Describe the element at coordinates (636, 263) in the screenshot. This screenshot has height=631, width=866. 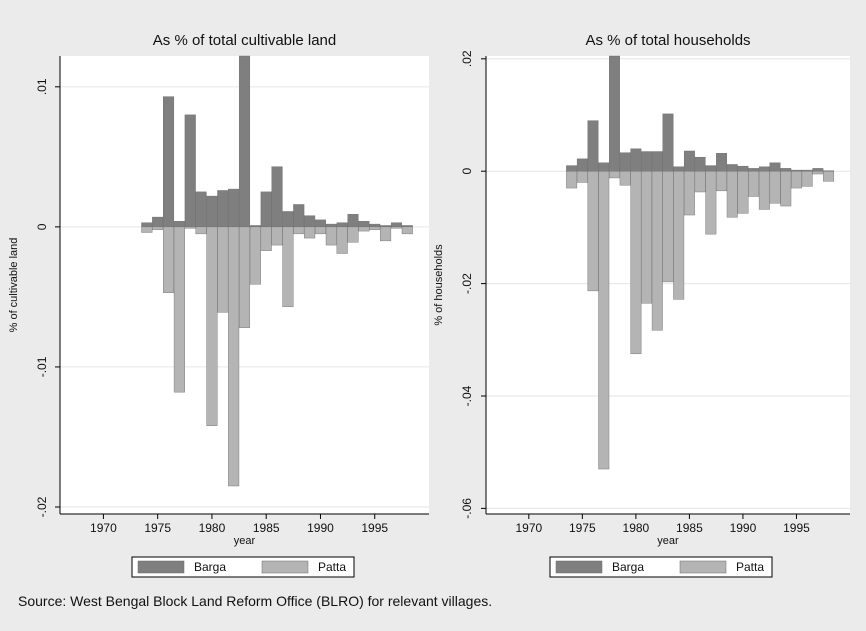
I see `bar-patta-1980` at that location.